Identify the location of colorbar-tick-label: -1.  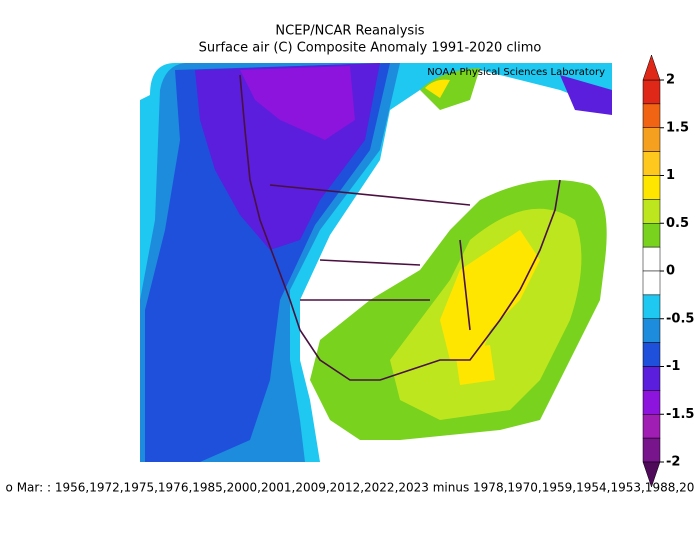
(673, 366).